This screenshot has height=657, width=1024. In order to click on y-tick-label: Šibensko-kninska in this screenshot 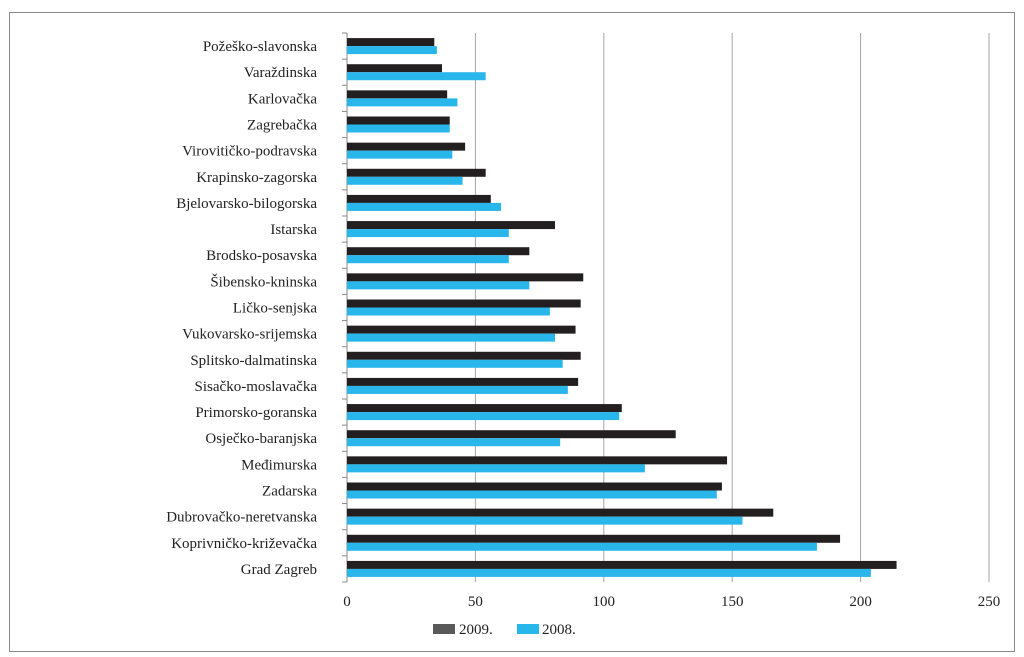, I will do `click(263, 281)`.